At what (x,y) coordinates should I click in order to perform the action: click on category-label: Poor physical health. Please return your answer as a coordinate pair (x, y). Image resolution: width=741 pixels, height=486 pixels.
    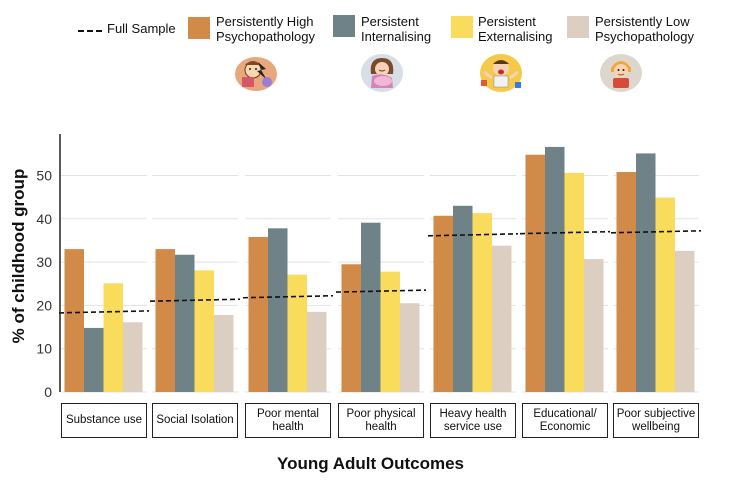
    Looking at the image, I should click on (381, 420).